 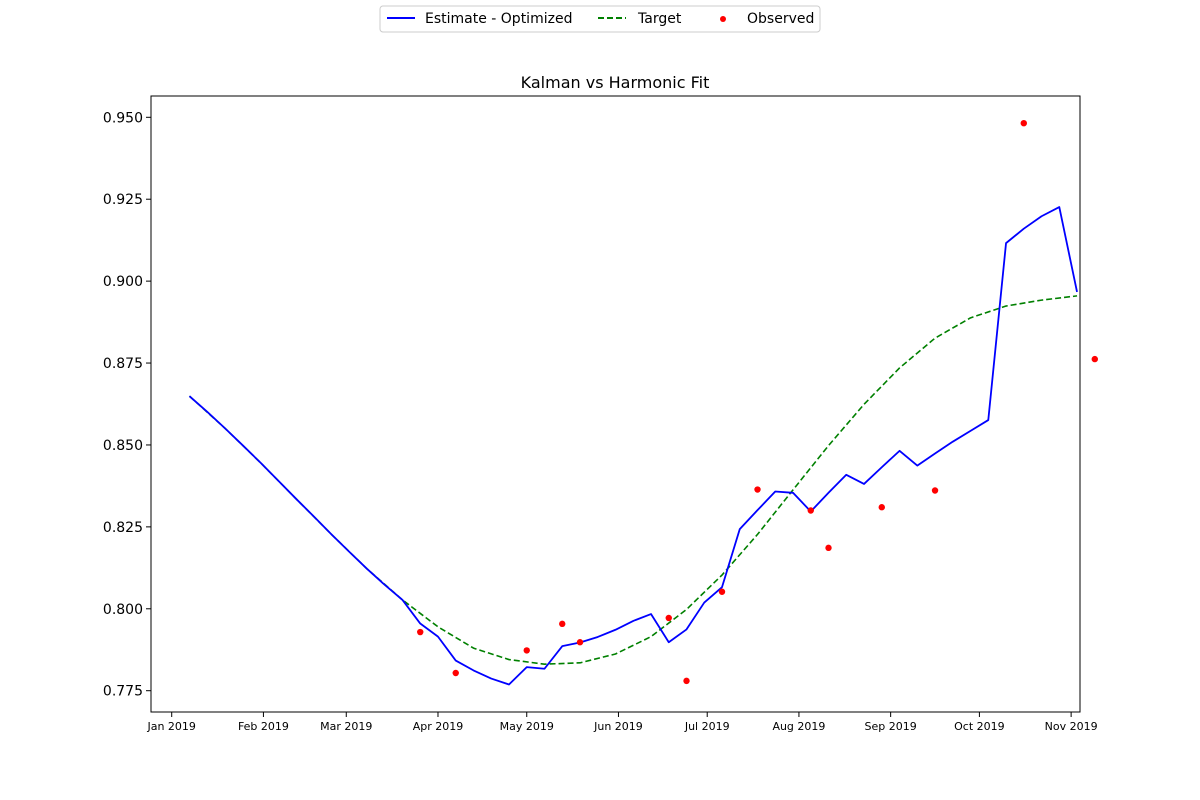 I want to click on x-tick-label: Oct 2019, so click(x=979, y=726).